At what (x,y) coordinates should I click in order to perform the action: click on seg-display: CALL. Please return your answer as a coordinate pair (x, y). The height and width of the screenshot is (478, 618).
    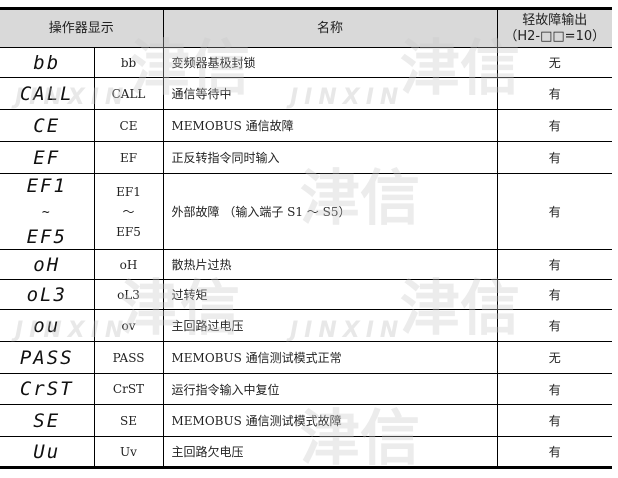
    Looking at the image, I should click on (47, 93).